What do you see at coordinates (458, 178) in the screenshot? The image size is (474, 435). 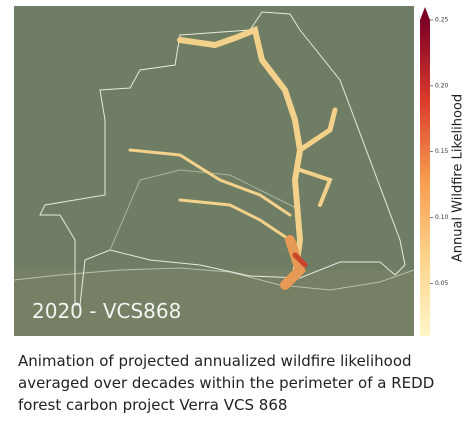 I see `colorbar-title: Annual Wildfire Likelihood` at bounding box center [458, 178].